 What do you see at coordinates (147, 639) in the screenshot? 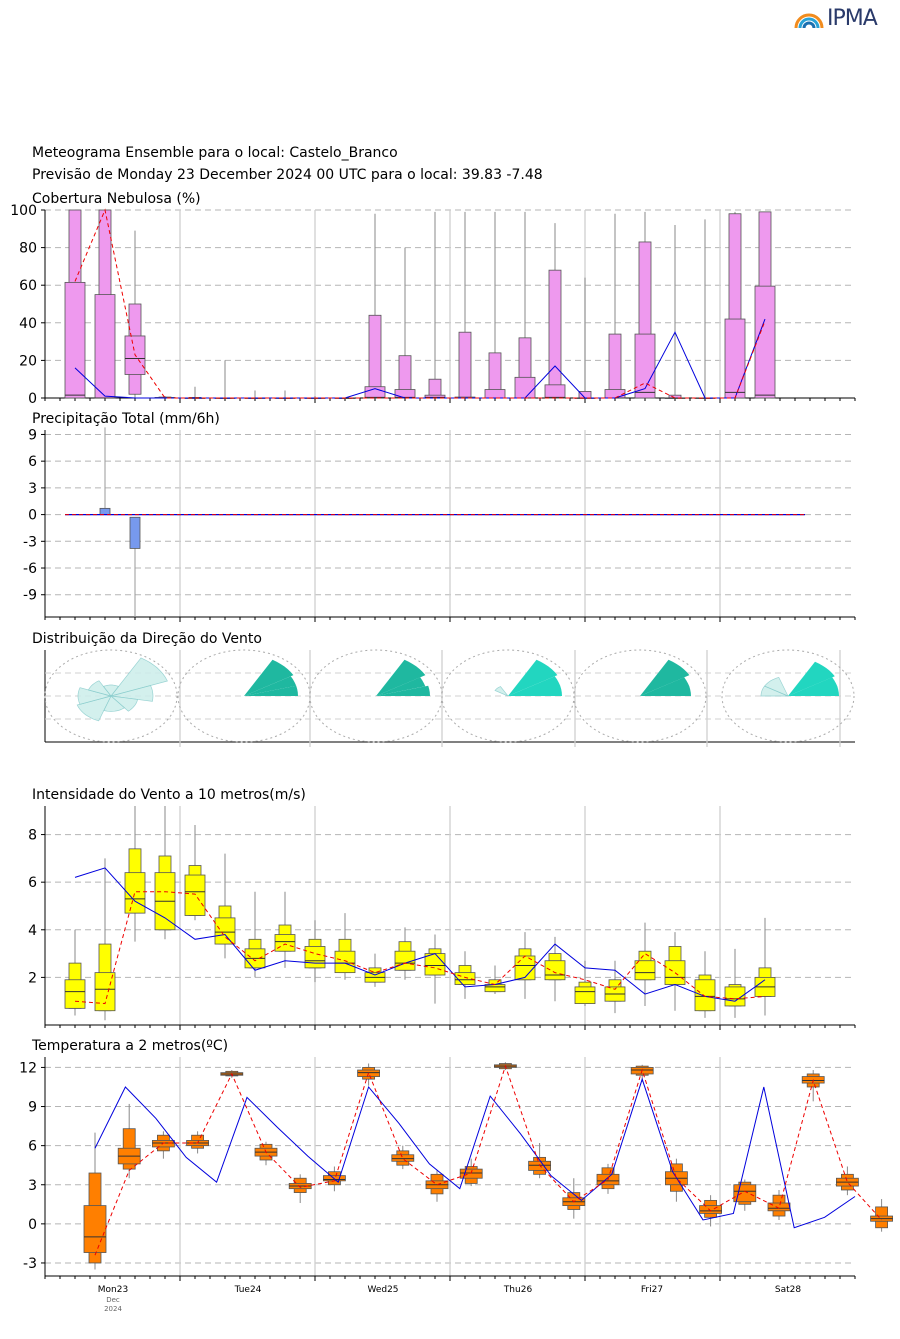
I see `wind-direction-title: Distribuição da Direção do Vento` at bounding box center [147, 639].